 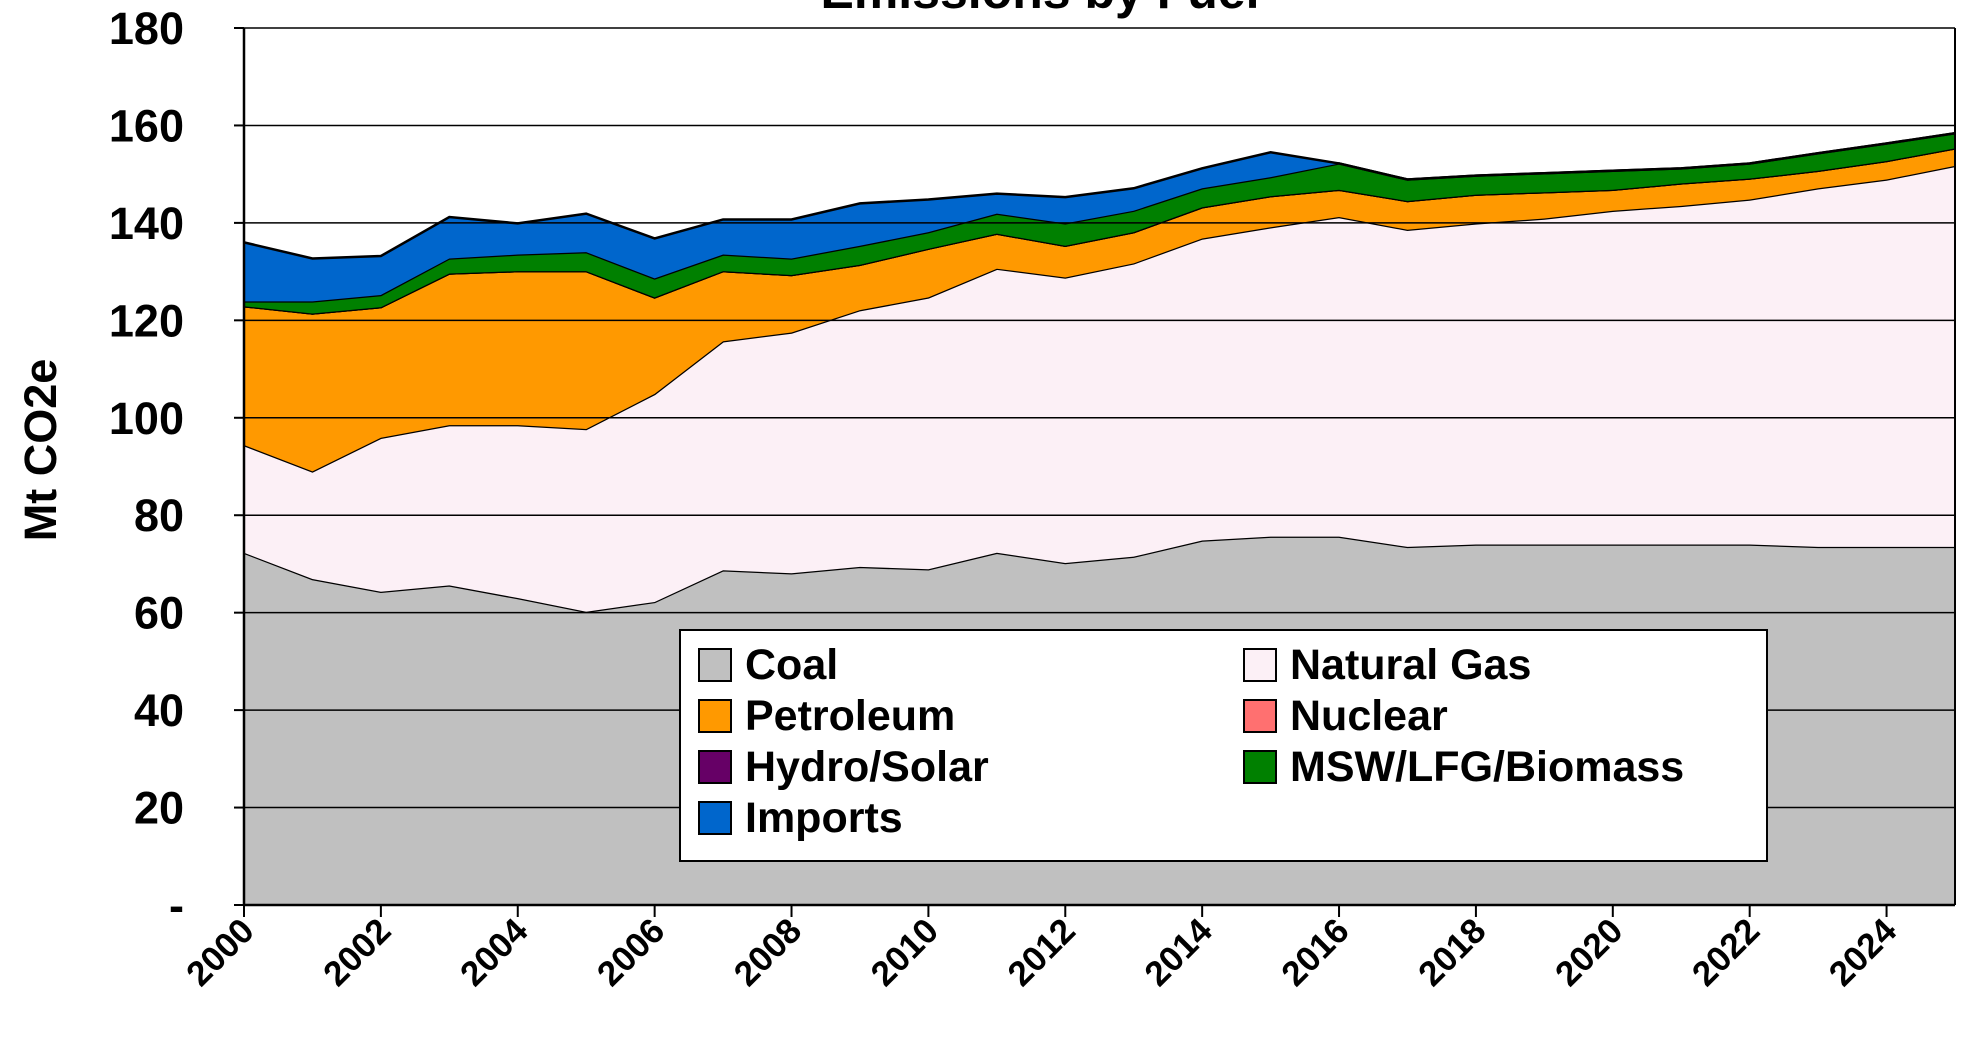 What do you see at coordinates (1099, 196) in the screenshot?
I see `area-edge` at bounding box center [1099, 196].